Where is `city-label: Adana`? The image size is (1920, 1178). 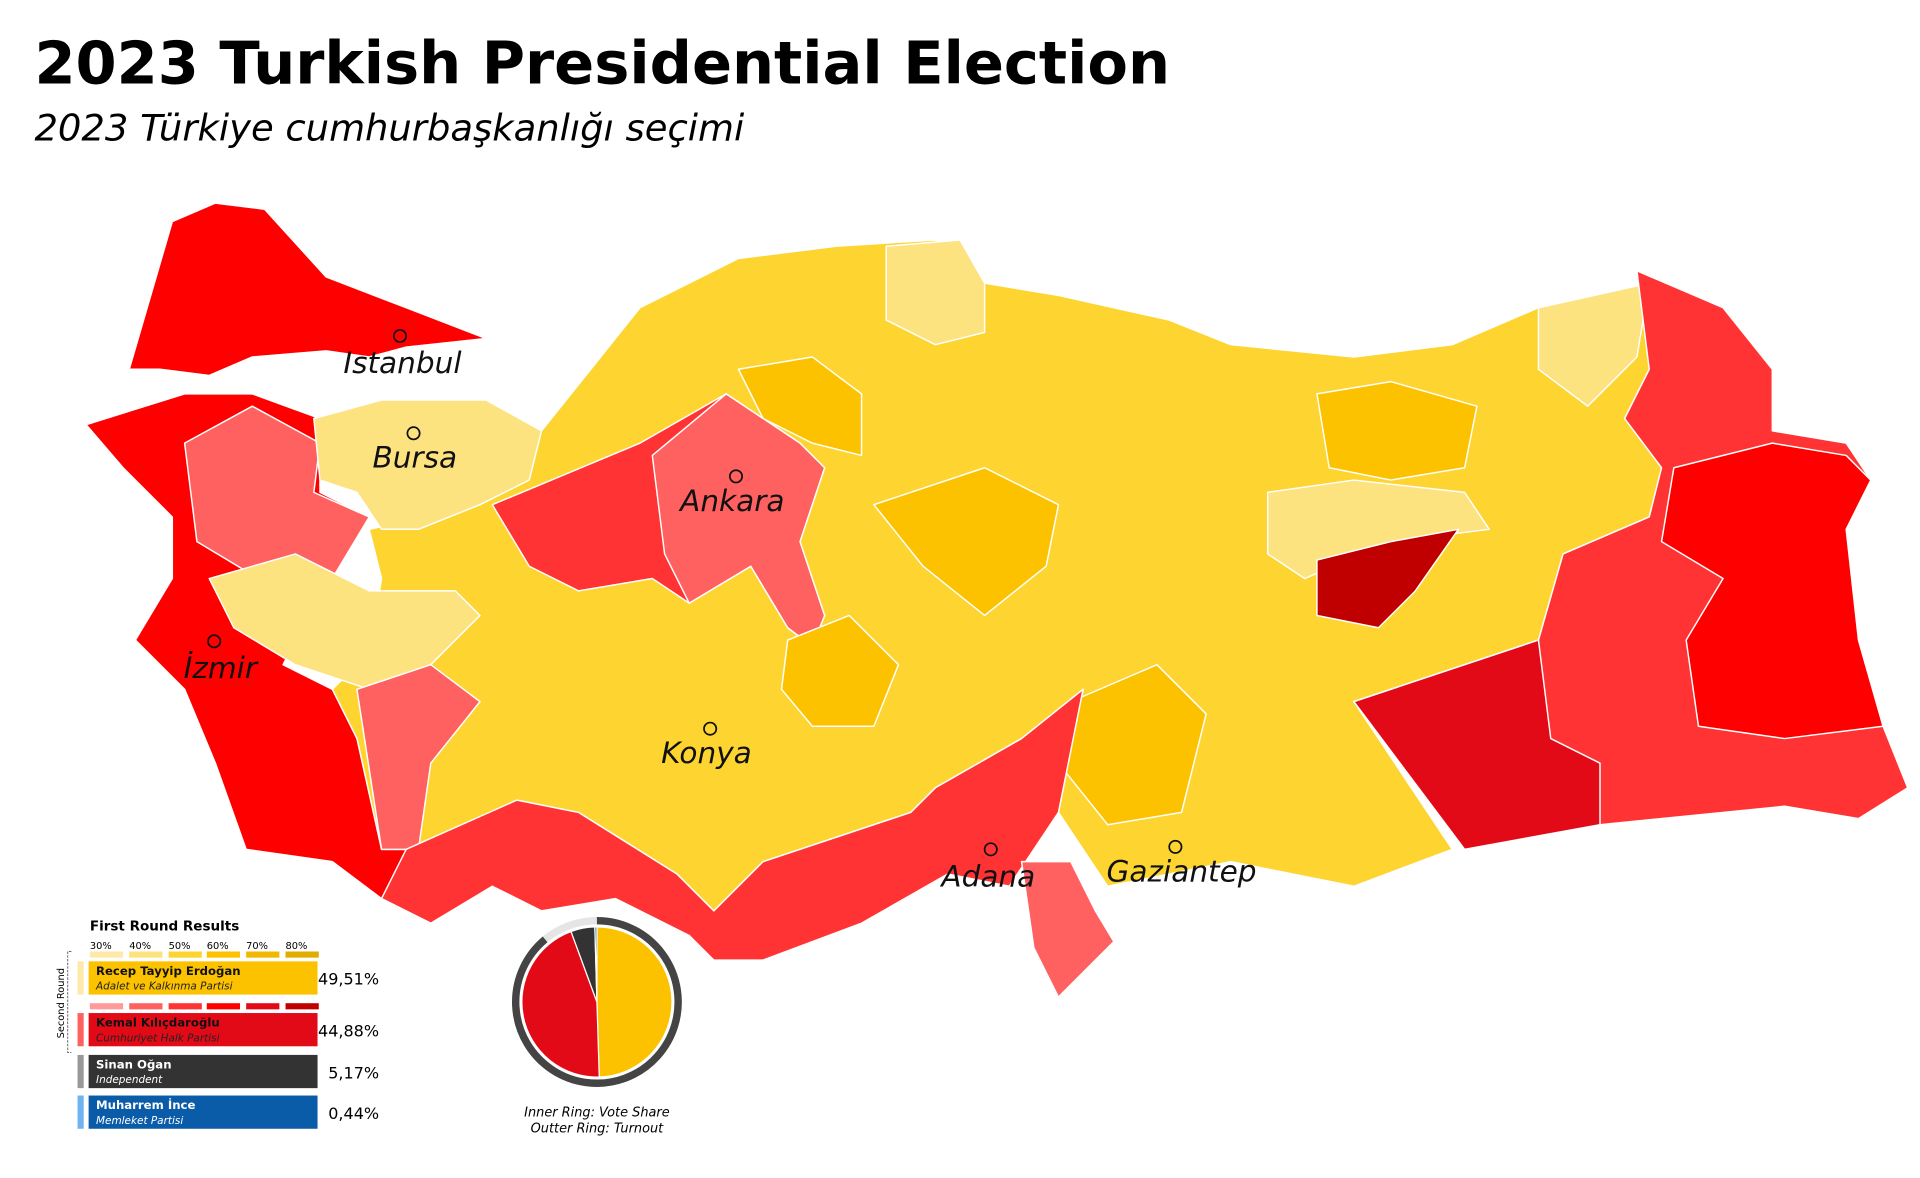 city-label: Adana is located at coordinates (987, 876).